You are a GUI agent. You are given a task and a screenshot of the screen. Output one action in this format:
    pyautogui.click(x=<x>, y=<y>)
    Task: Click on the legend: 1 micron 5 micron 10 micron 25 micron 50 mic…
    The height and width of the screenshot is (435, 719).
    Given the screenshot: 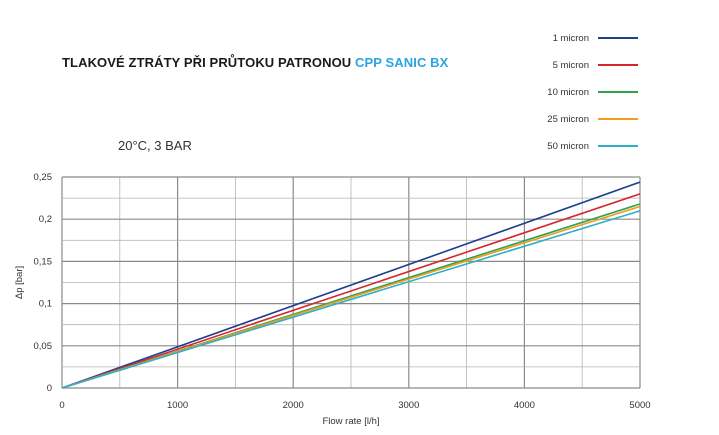 What is the action you would take?
    pyautogui.click(x=592, y=92)
    